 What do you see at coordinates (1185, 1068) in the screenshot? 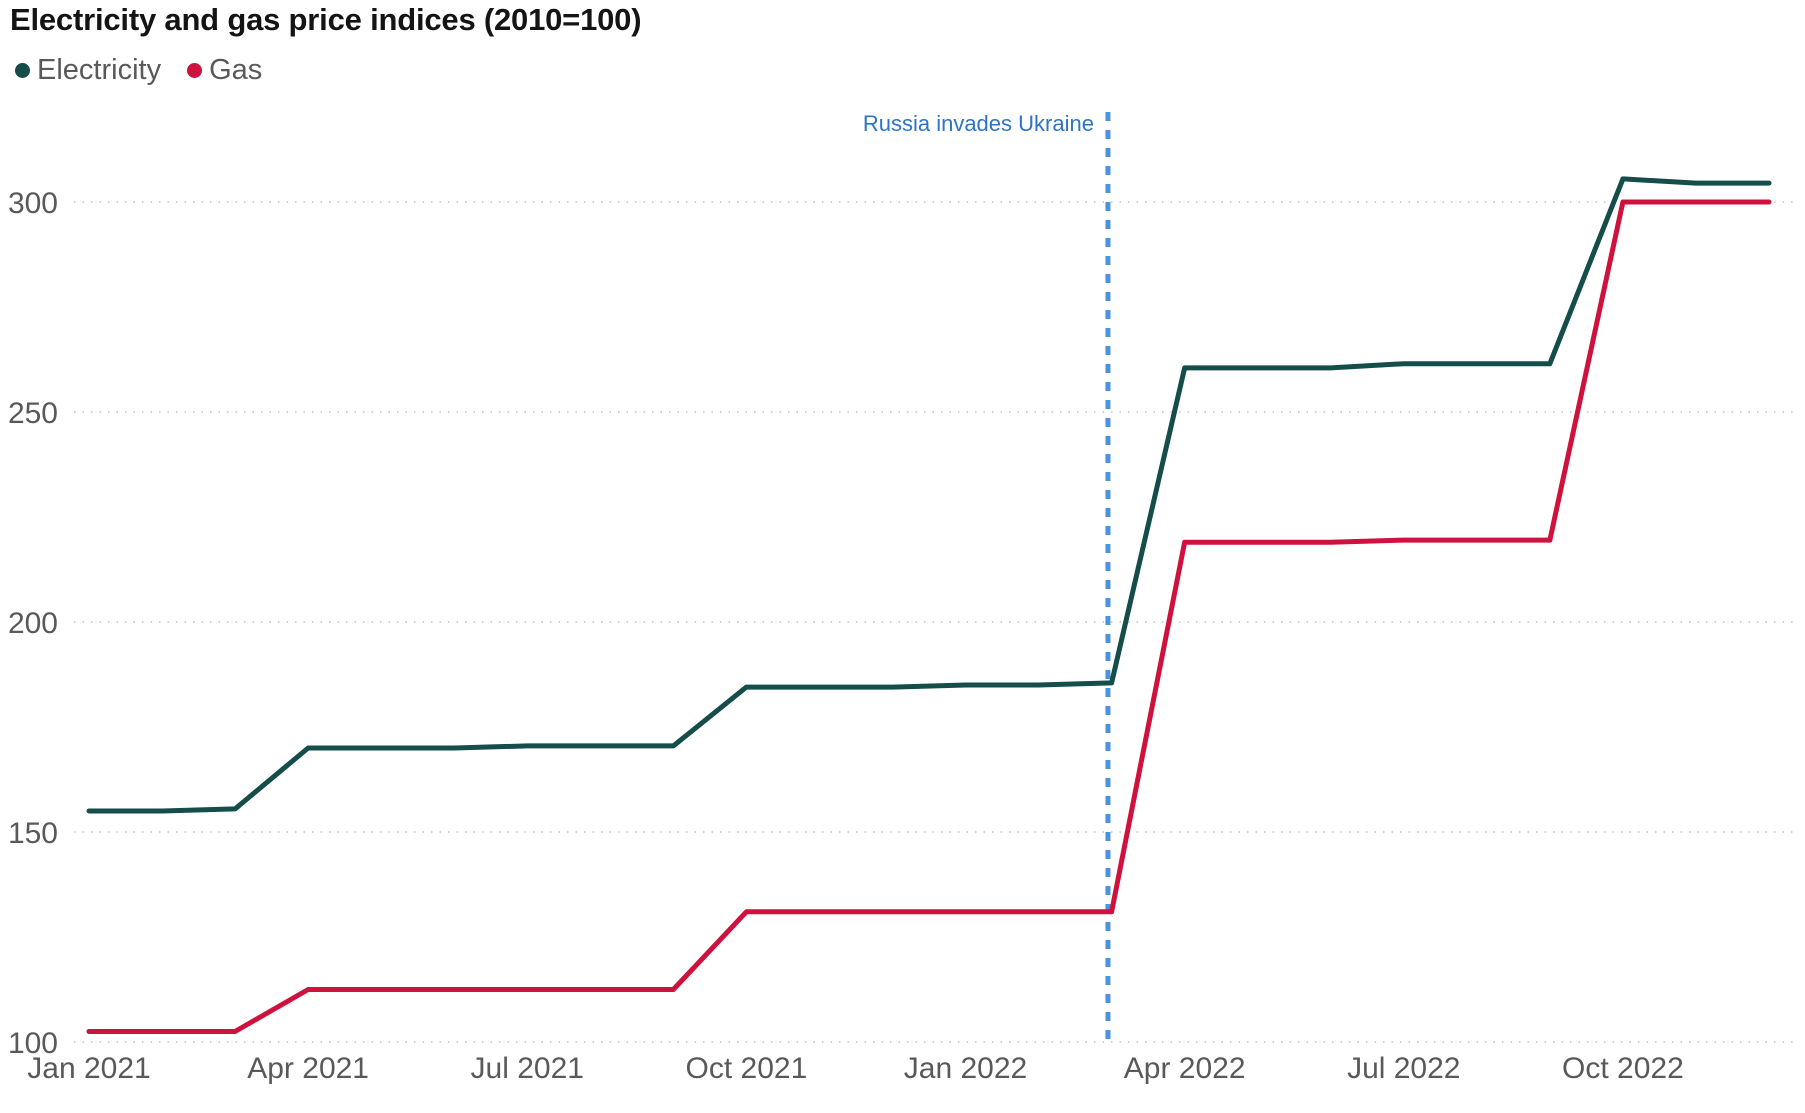
I see `x-tick-label: Apr 2022` at bounding box center [1185, 1068].